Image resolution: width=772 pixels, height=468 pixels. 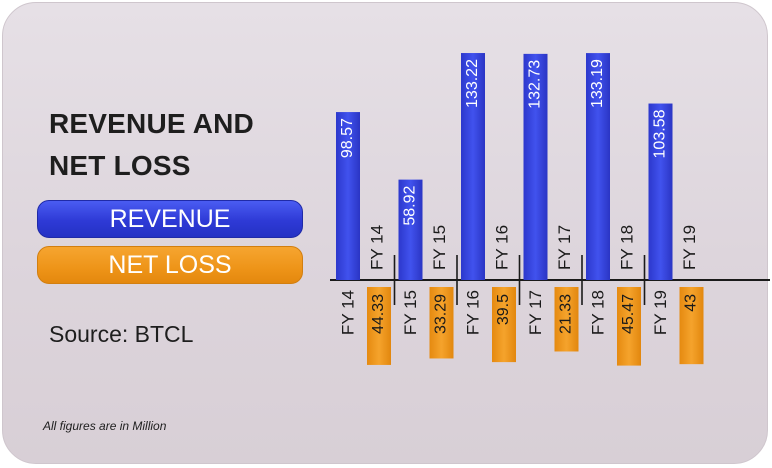 What do you see at coordinates (376, 247) in the screenshot?
I see `category-label-top: FY 14` at bounding box center [376, 247].